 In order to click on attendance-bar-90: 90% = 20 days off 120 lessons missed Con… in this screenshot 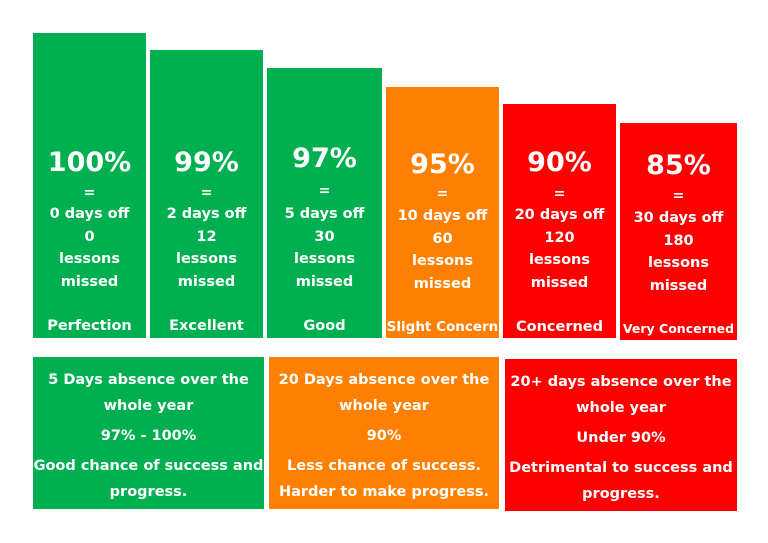, I will do `click(559, 221)`.